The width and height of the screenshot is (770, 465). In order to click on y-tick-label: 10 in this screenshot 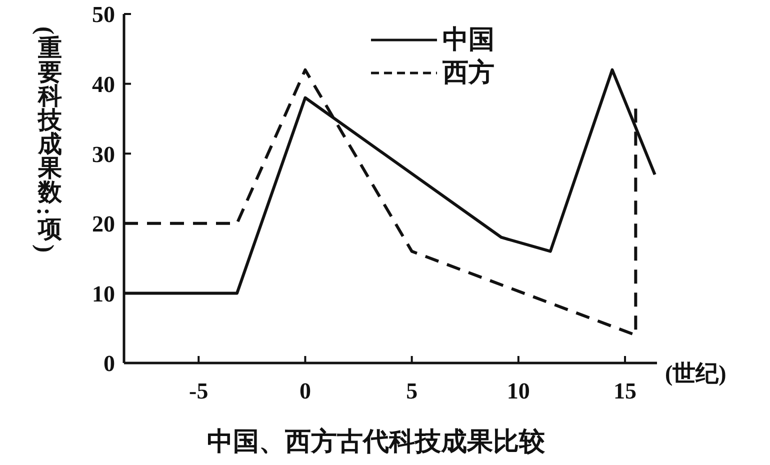, I will do `click(103, 293)`.